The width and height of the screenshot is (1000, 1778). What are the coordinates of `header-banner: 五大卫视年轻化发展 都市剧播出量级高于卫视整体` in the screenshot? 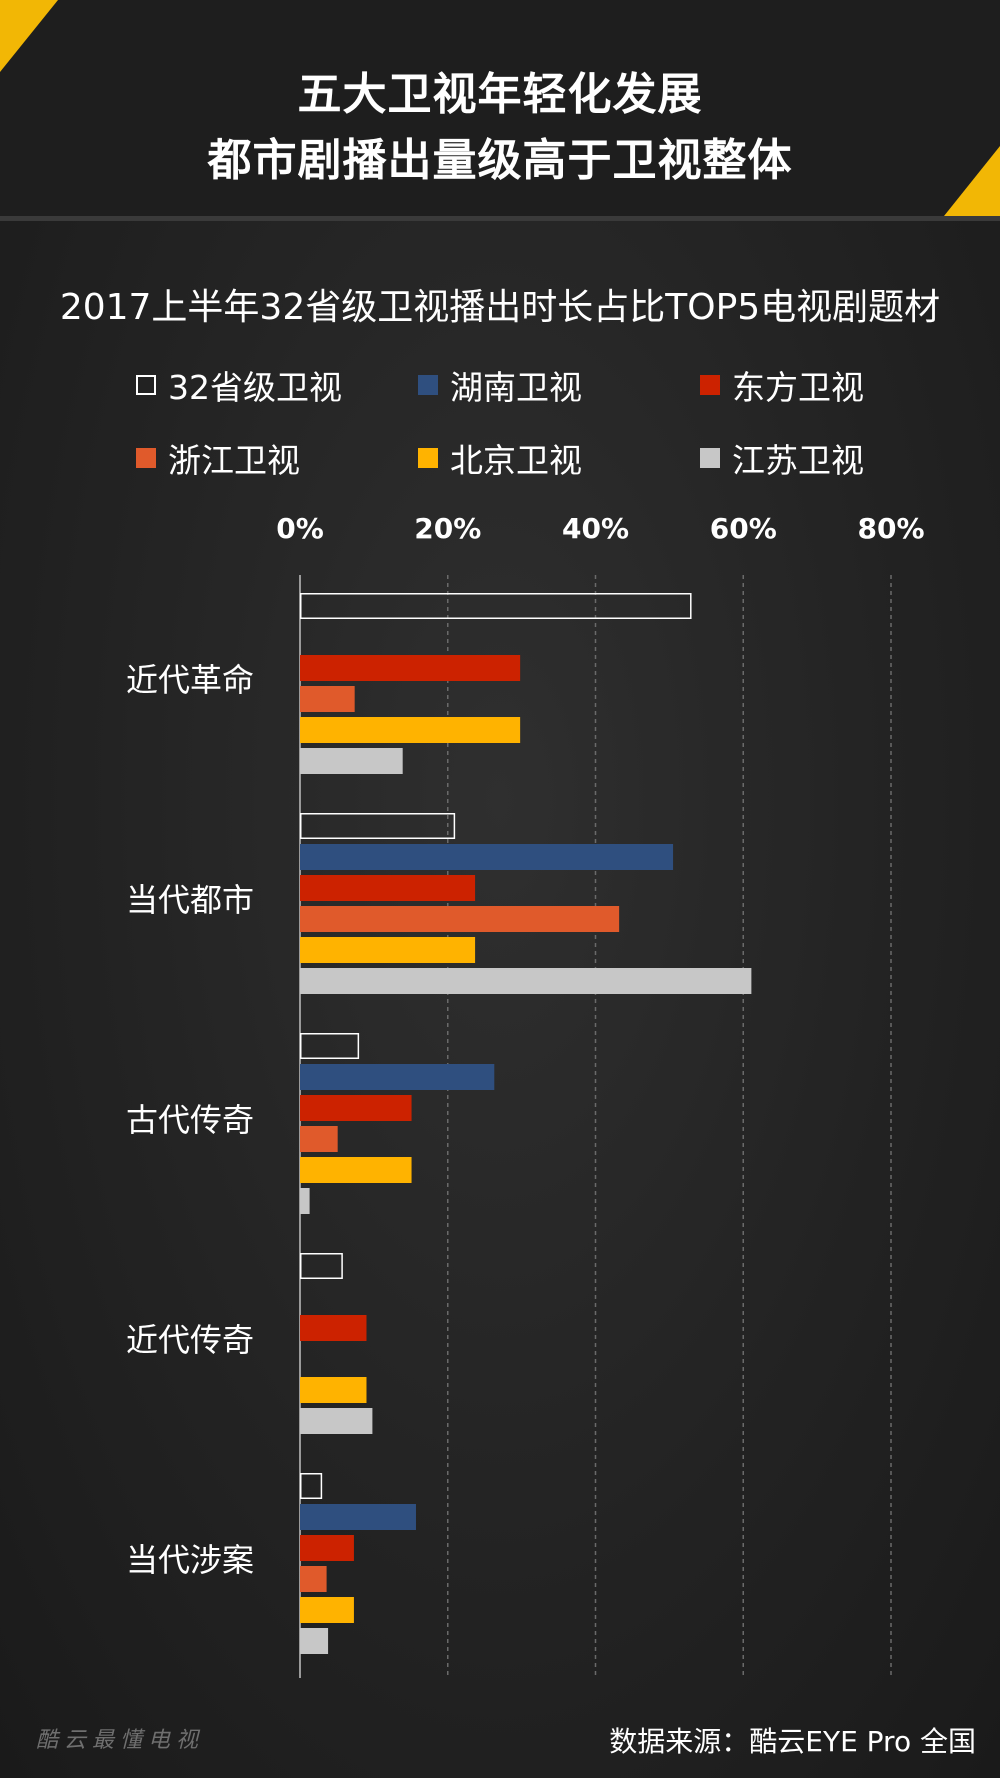 It's located at (500, 108).